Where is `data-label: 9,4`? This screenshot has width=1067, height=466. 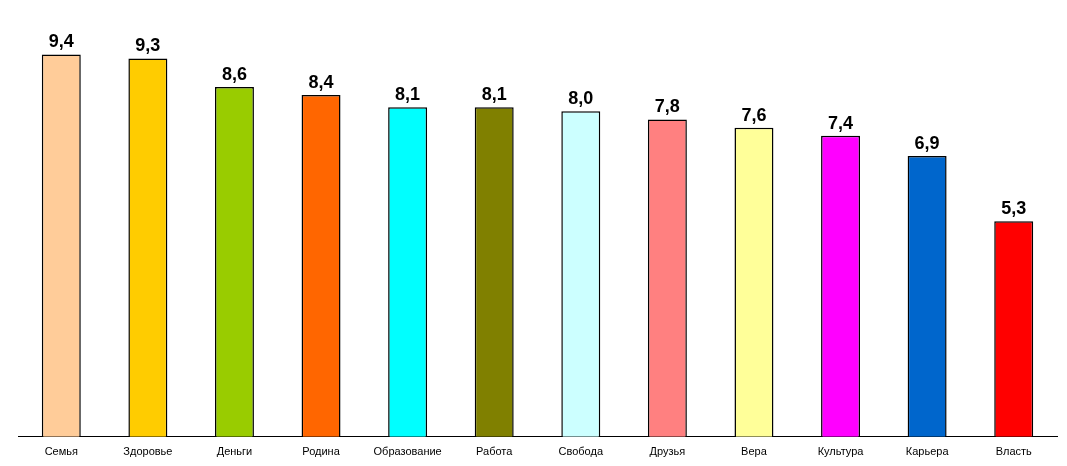
data-label: 9,4 is located at coordinates (61, 41).